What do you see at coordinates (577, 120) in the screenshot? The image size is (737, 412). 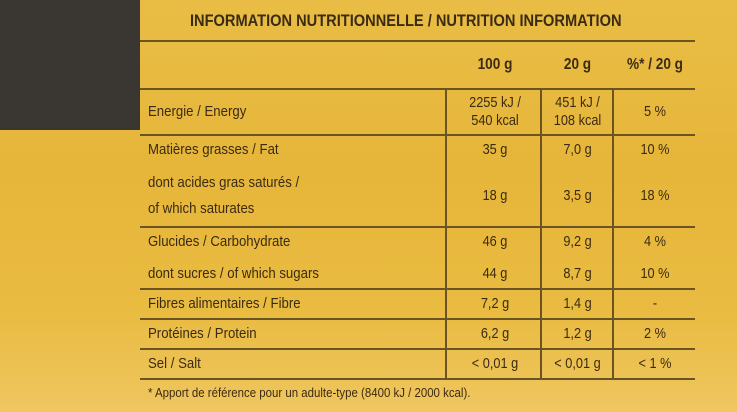 I see `cell: 108 kcal` at bounding box center [577, 120].